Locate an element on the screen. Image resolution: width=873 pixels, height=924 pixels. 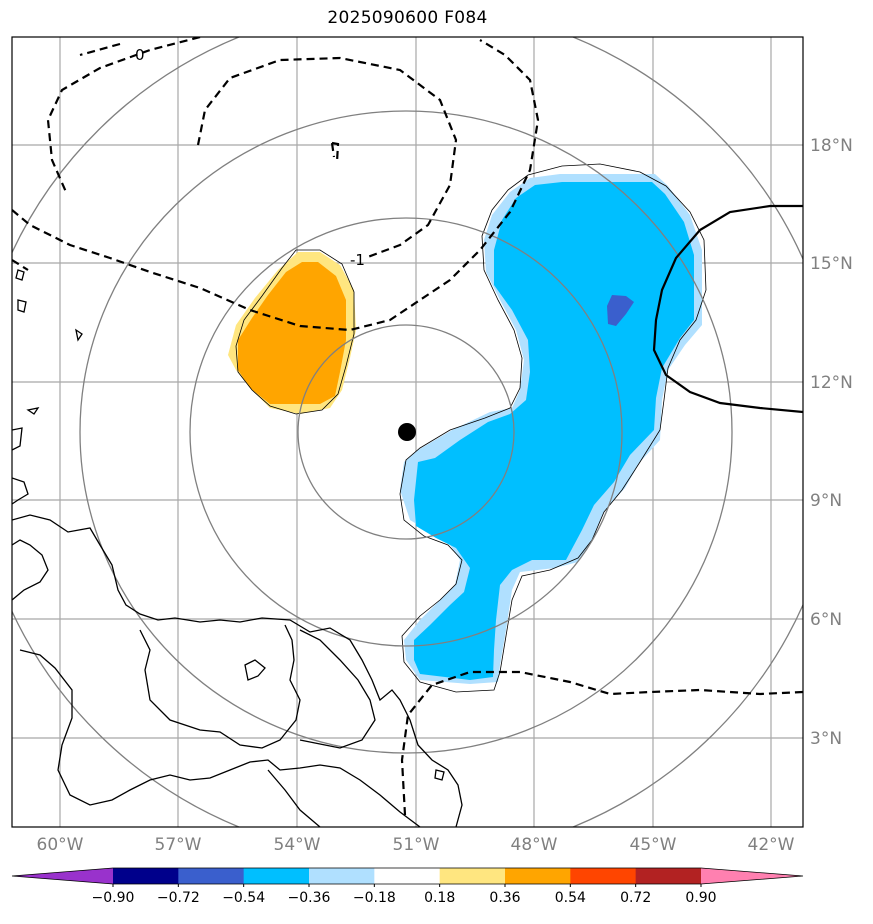
lon-tick-label: 51°W is located at coordinates (416, 845).